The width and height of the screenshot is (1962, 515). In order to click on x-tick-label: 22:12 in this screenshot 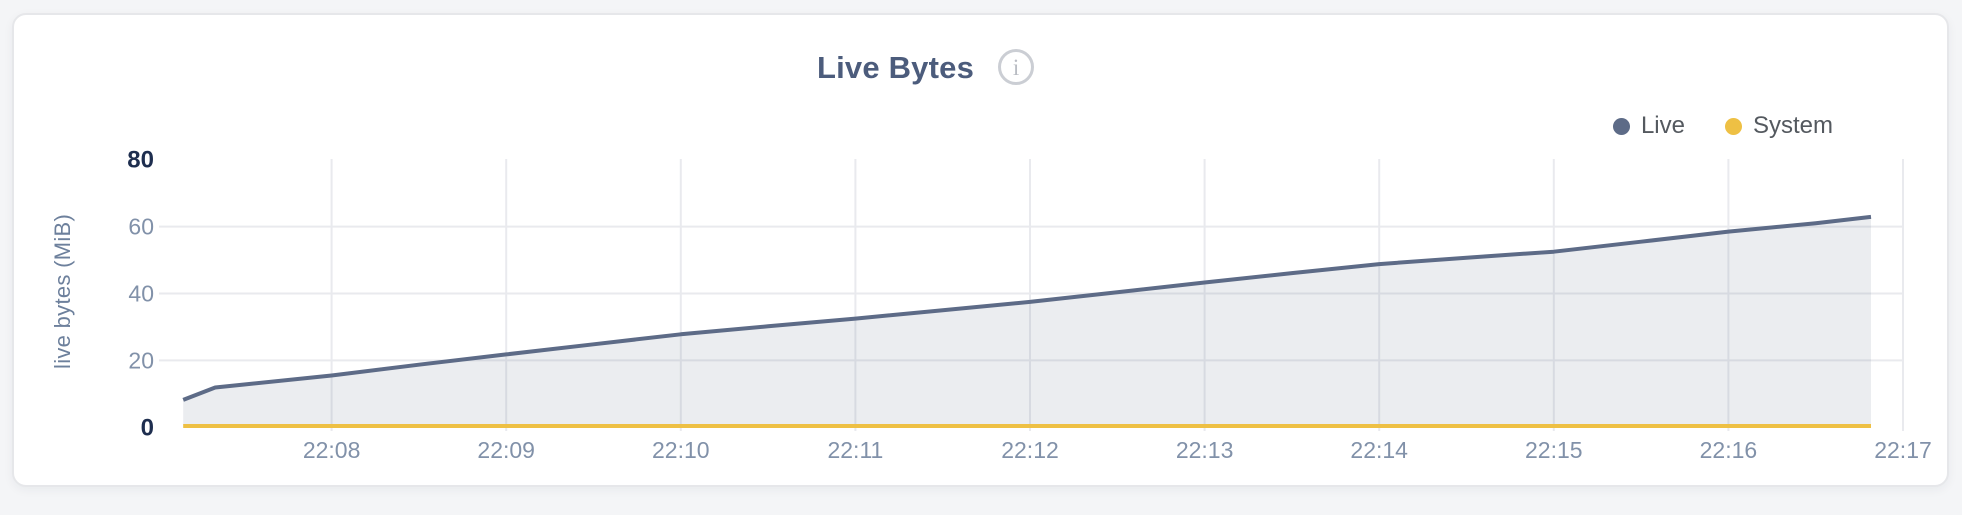, I will do `click(1030, 450)`.